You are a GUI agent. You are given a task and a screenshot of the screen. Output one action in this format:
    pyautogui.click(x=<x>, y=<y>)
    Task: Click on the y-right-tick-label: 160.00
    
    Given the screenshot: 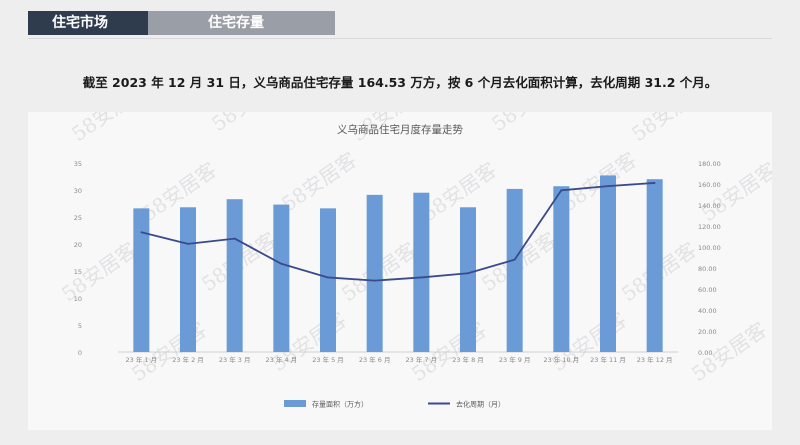 What is the action you would take?
    pyautogui.click(x=709, y=185)
    